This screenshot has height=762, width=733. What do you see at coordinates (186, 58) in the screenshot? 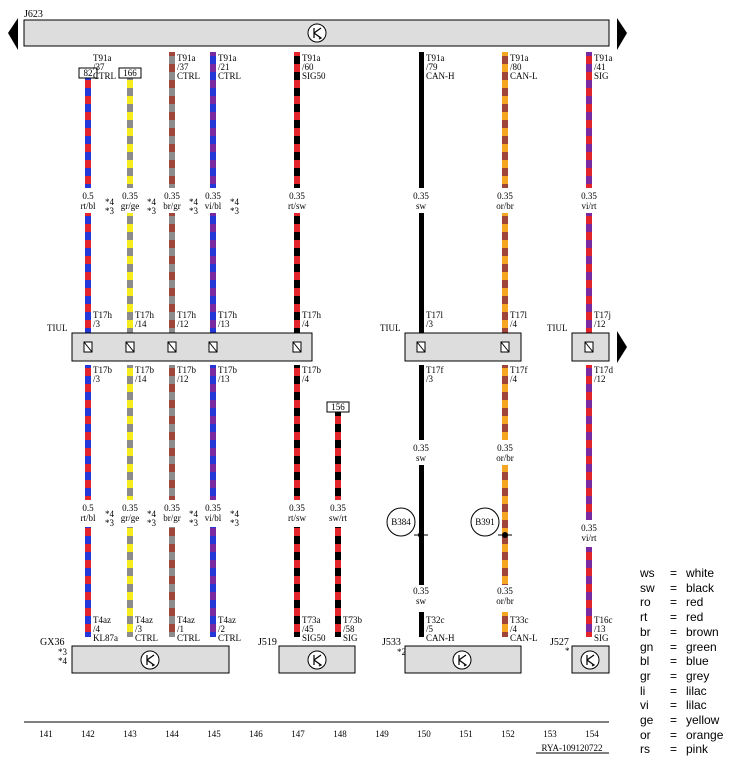
I see `wire-144-top-pin: T91a` at bounding box center [186, 58].